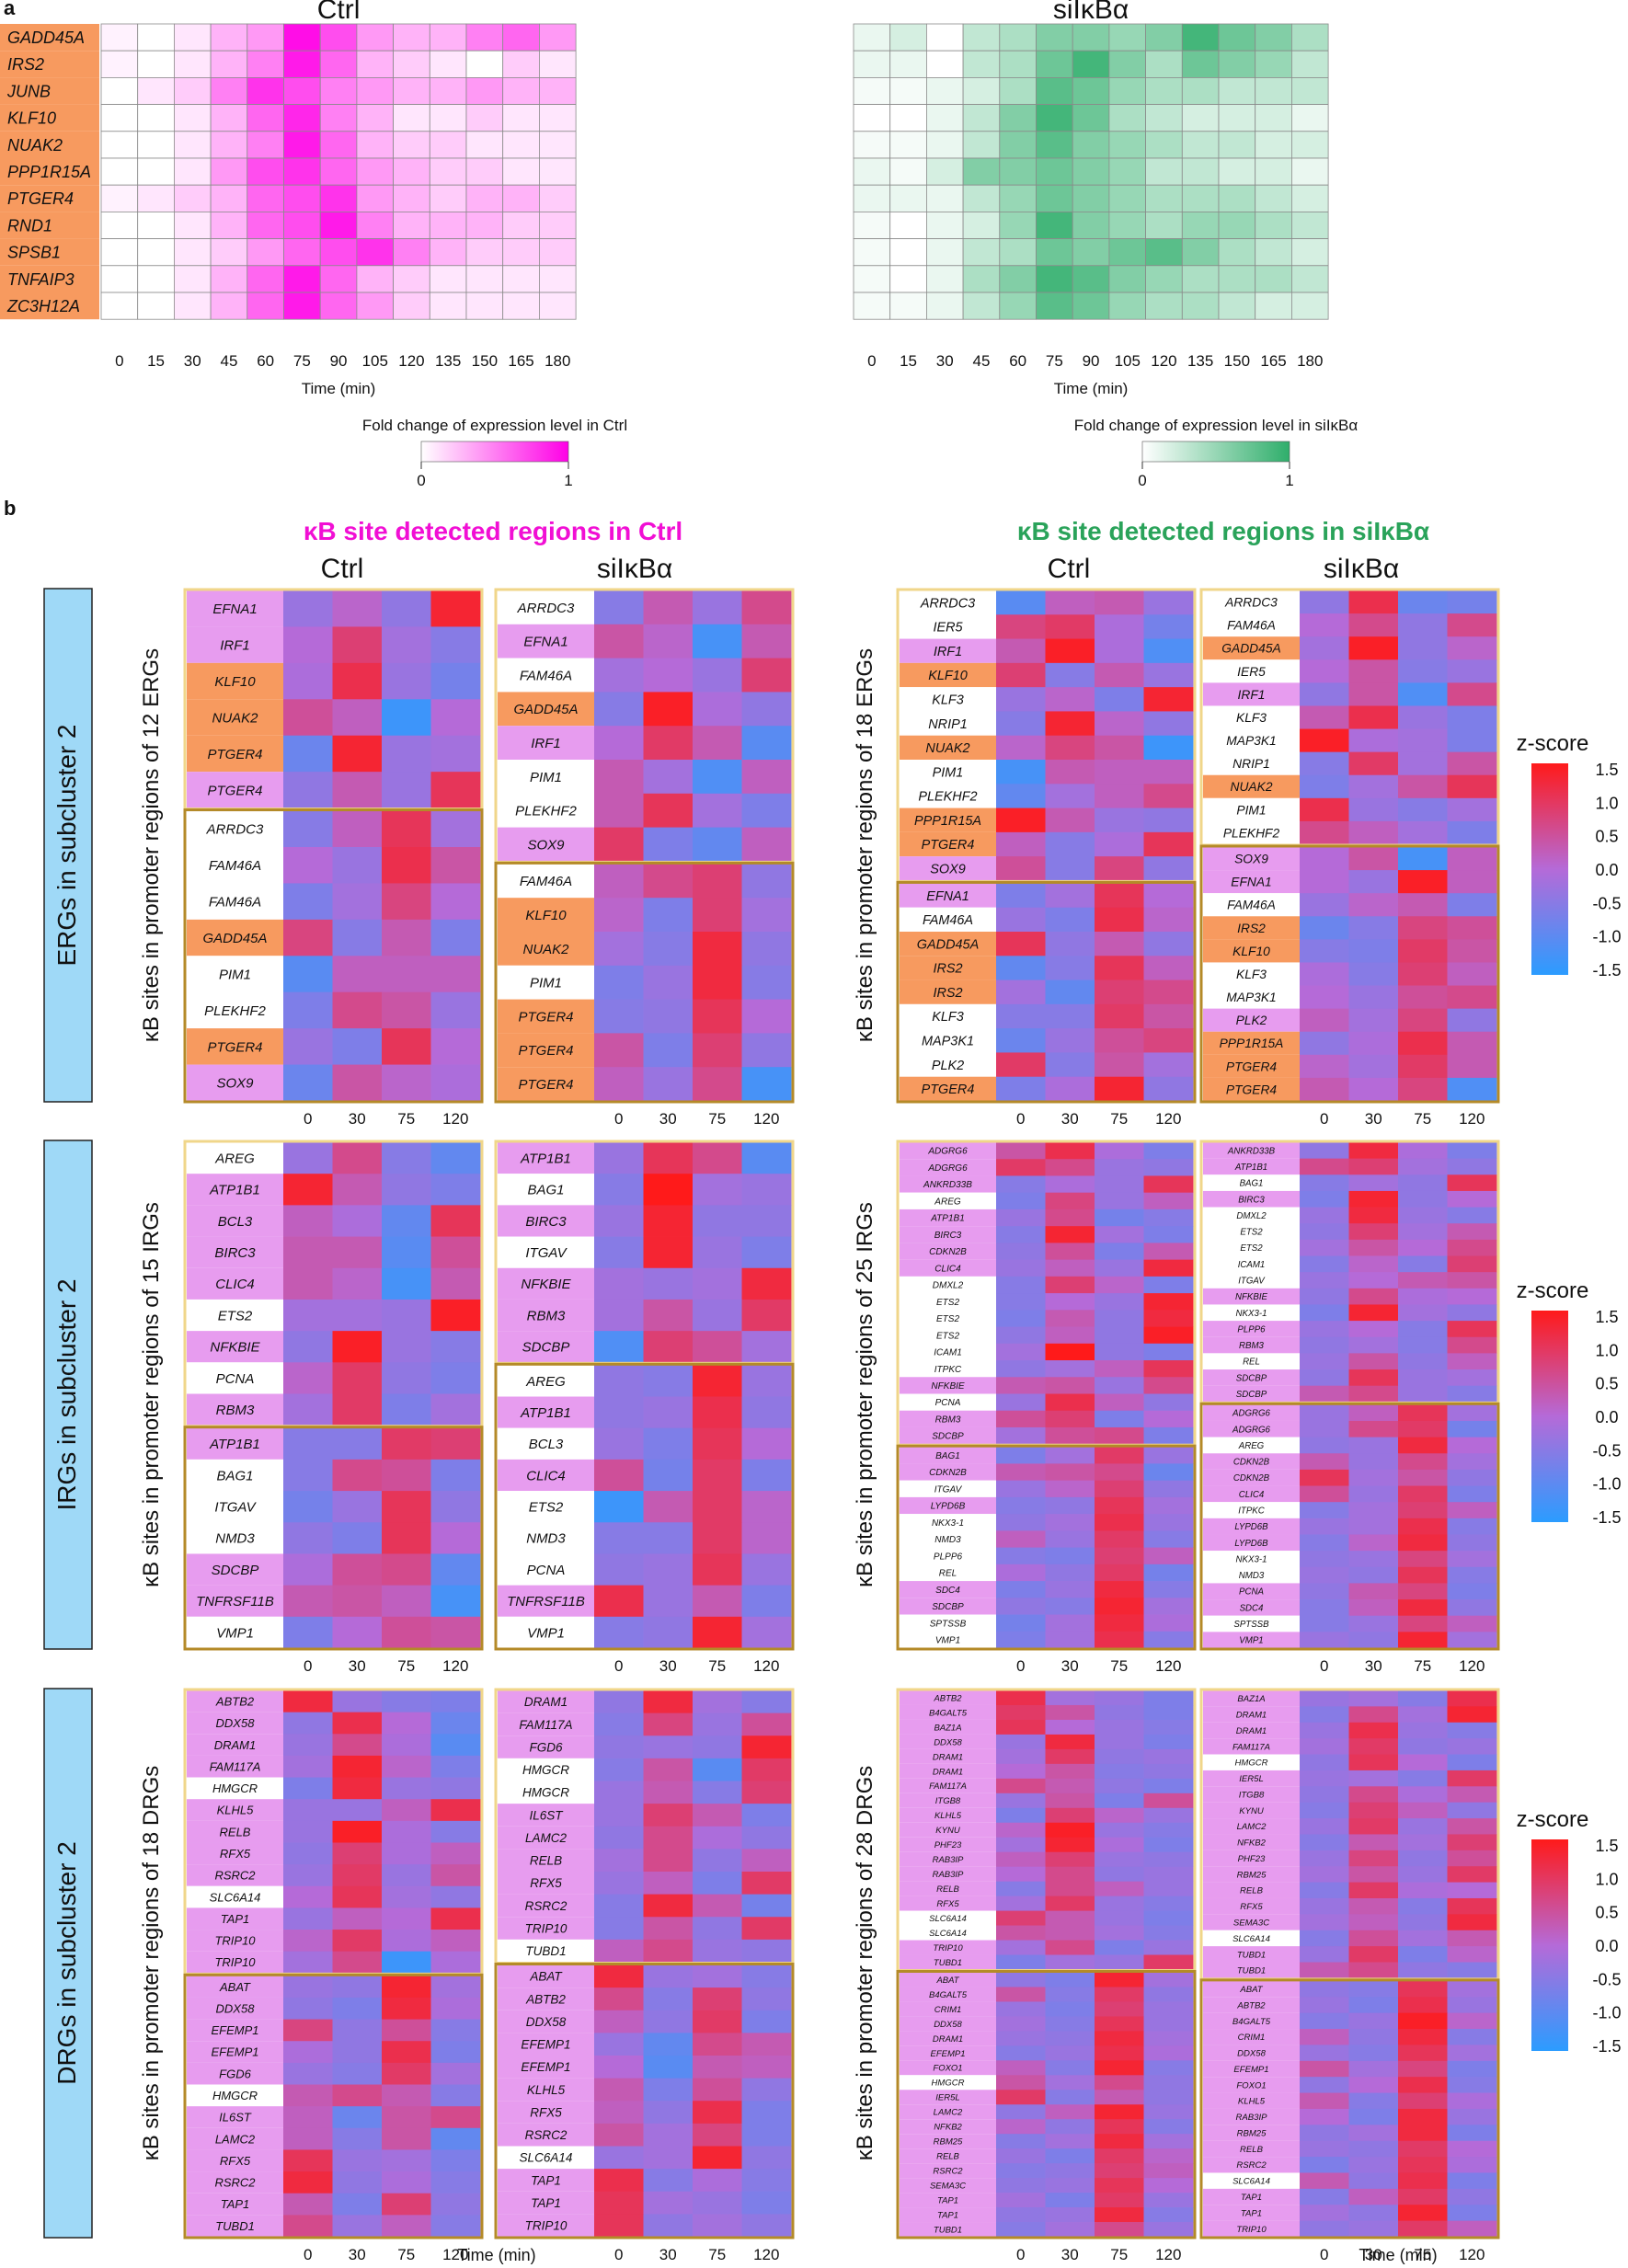  Describe the element at coordinates (1017, 361) in the screenshot. I see `si-heatmap-tick: 60` at that location.